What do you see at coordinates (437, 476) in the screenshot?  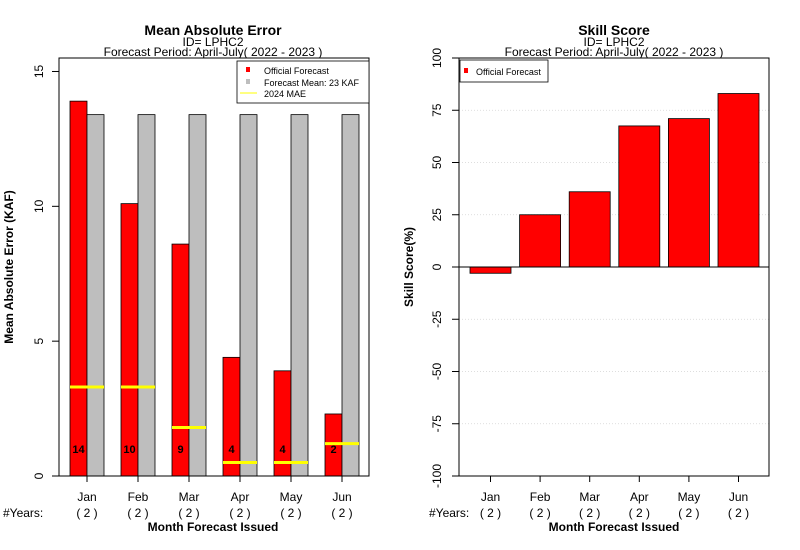 I see `right-y-tick-label: -100` at bounding box center [437, 476].